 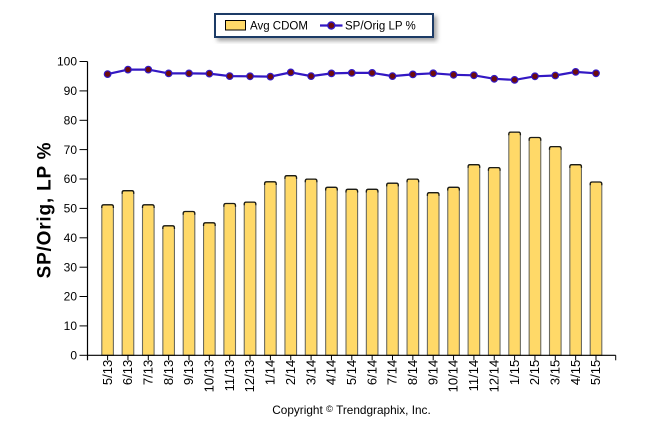 I want to click on svg-text: 9/14, so click(x=432, y=372).